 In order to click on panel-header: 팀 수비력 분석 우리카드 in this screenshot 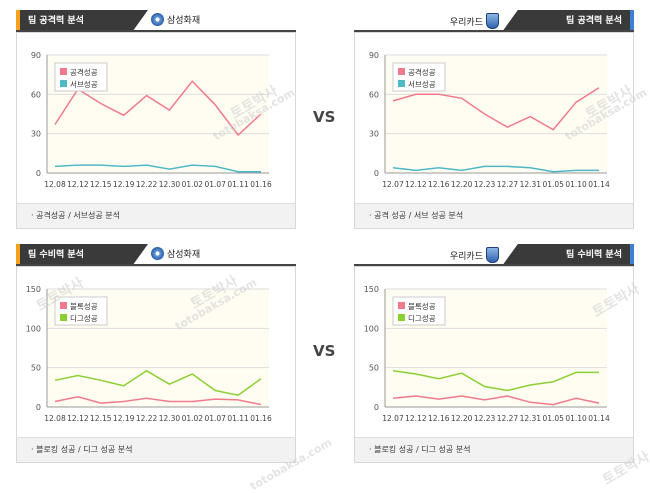, I will do `click(494, 255)`.